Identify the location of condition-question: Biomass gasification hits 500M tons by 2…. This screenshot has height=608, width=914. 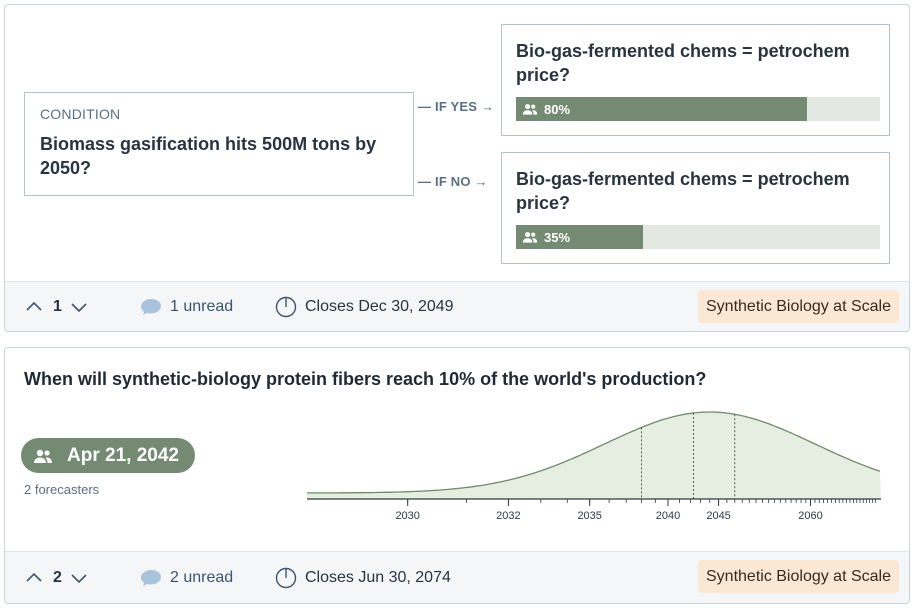
(208, 156).